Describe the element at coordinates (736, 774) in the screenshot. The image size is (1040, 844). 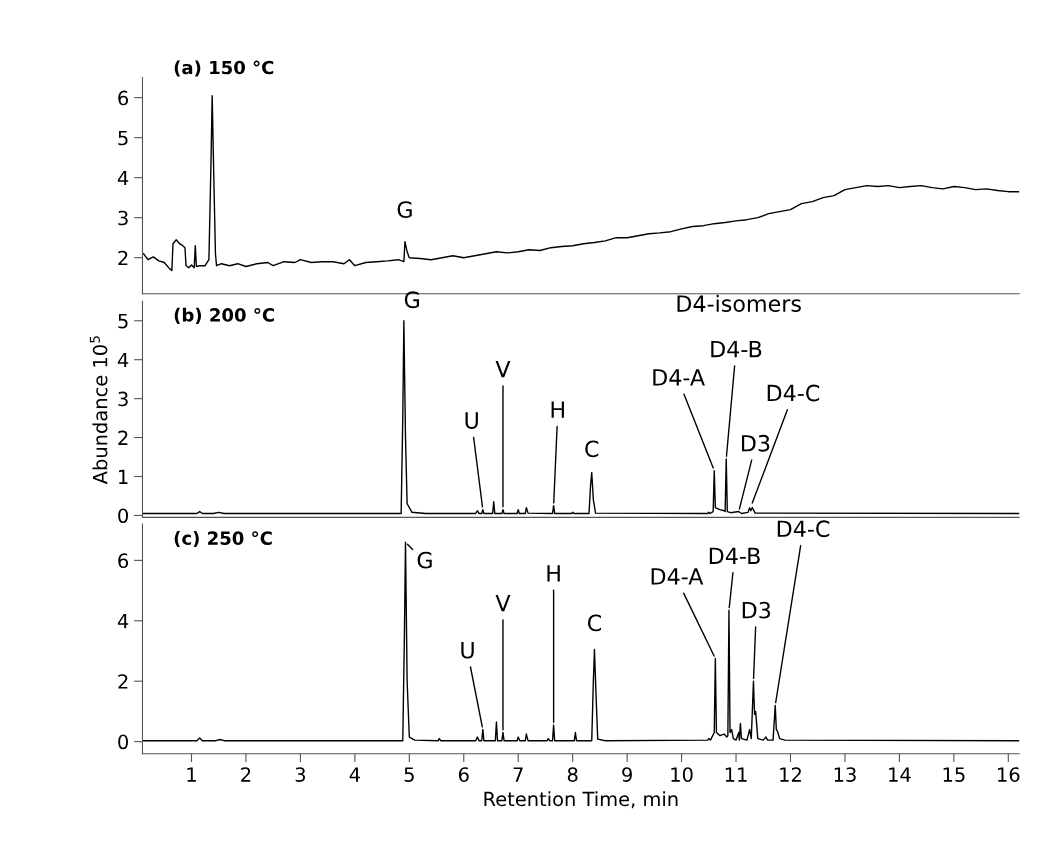
I see `x-tick-label: 11` at that location.